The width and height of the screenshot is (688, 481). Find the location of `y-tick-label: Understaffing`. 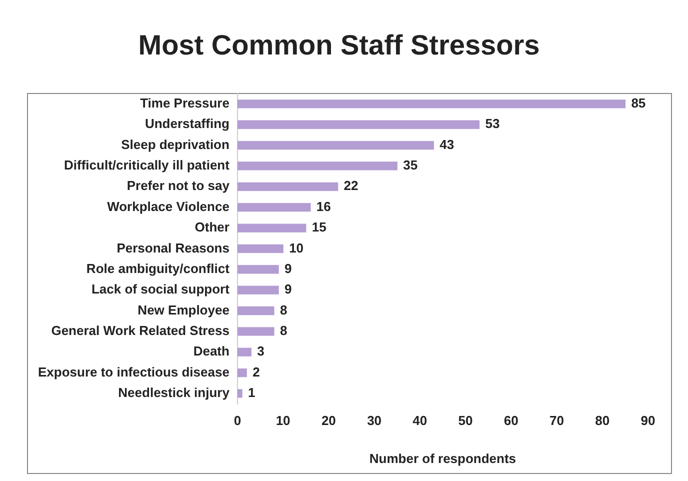

y-tick-label: Understaffing is located at coordinates (187, 124).